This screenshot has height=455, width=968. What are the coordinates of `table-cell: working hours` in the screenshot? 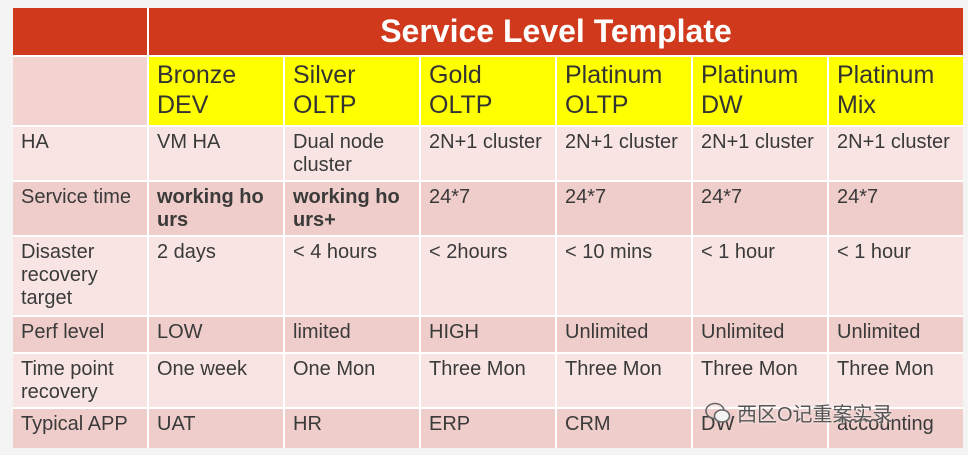 It's located at (216, 208).